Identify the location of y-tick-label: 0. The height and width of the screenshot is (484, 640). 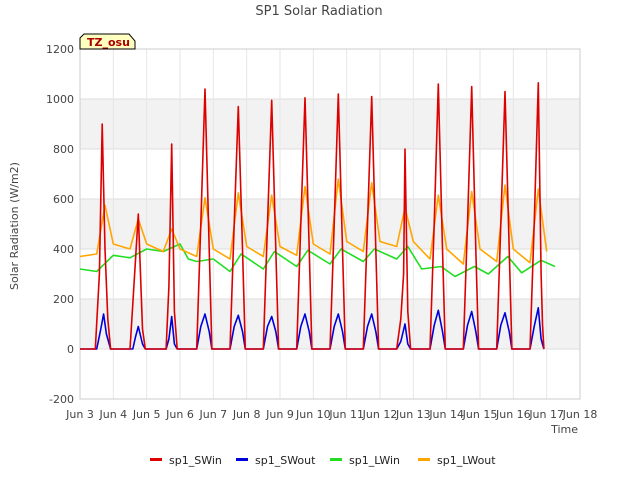
(70, 349).